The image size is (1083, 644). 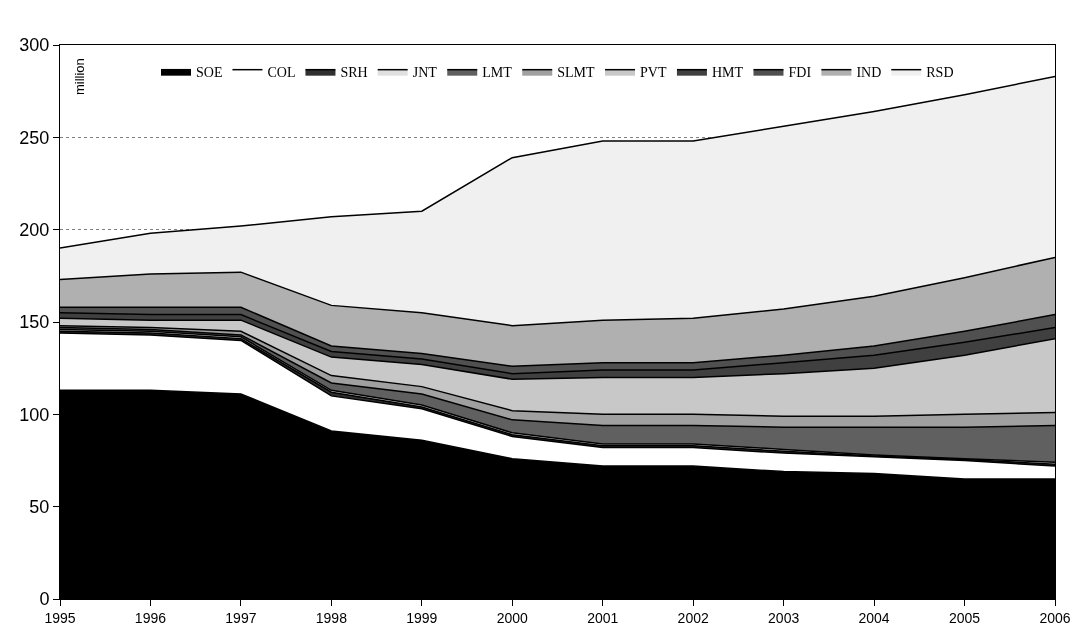 I want to click on x-tick-label: 1996, so click(x=150, y=617).